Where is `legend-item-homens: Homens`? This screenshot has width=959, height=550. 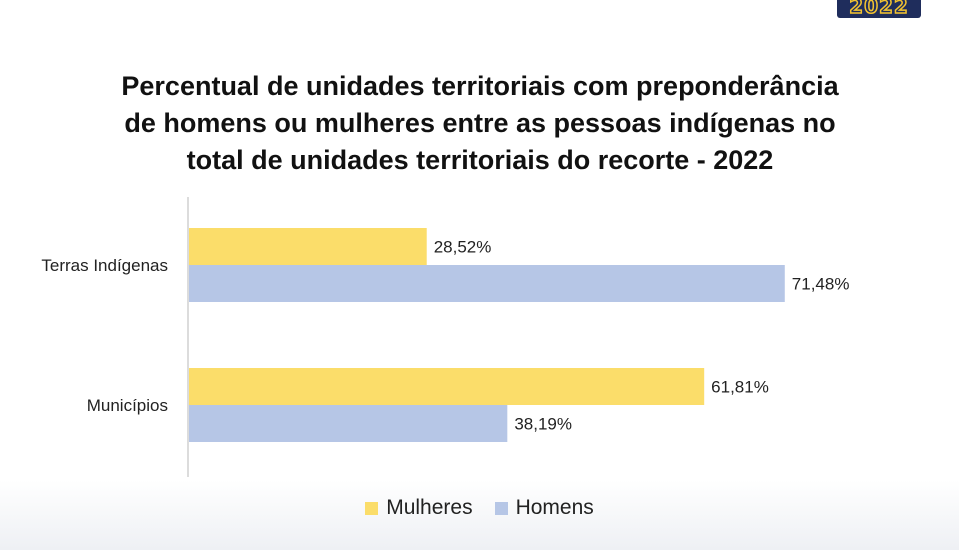
legend-item-homens: Homens is located at coordinates (544, 508).